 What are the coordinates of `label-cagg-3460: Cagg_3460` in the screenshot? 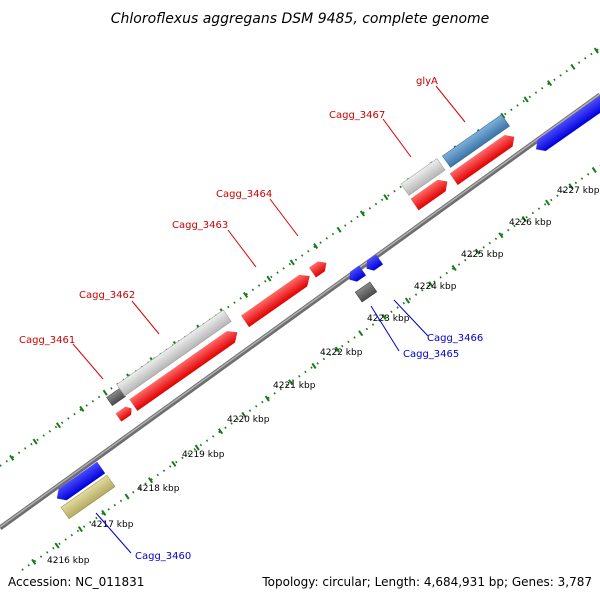 It's located at (163, 556).